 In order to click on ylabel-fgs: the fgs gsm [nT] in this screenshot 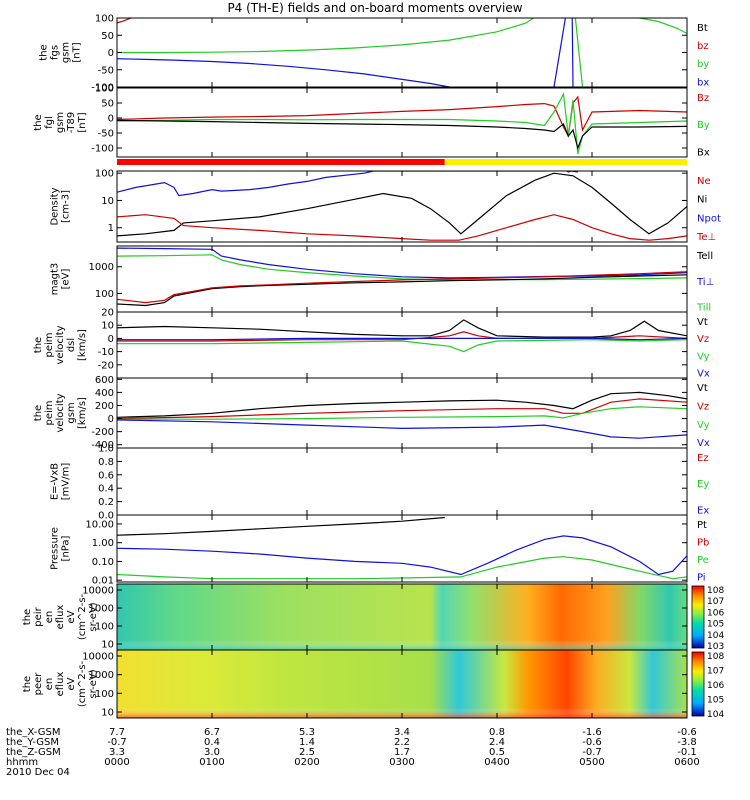, I will do `click(61, 52)`.